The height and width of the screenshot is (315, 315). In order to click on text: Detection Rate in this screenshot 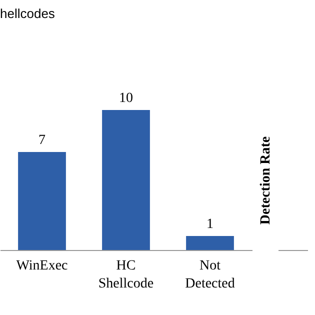, I will do `click(266, 180)`.